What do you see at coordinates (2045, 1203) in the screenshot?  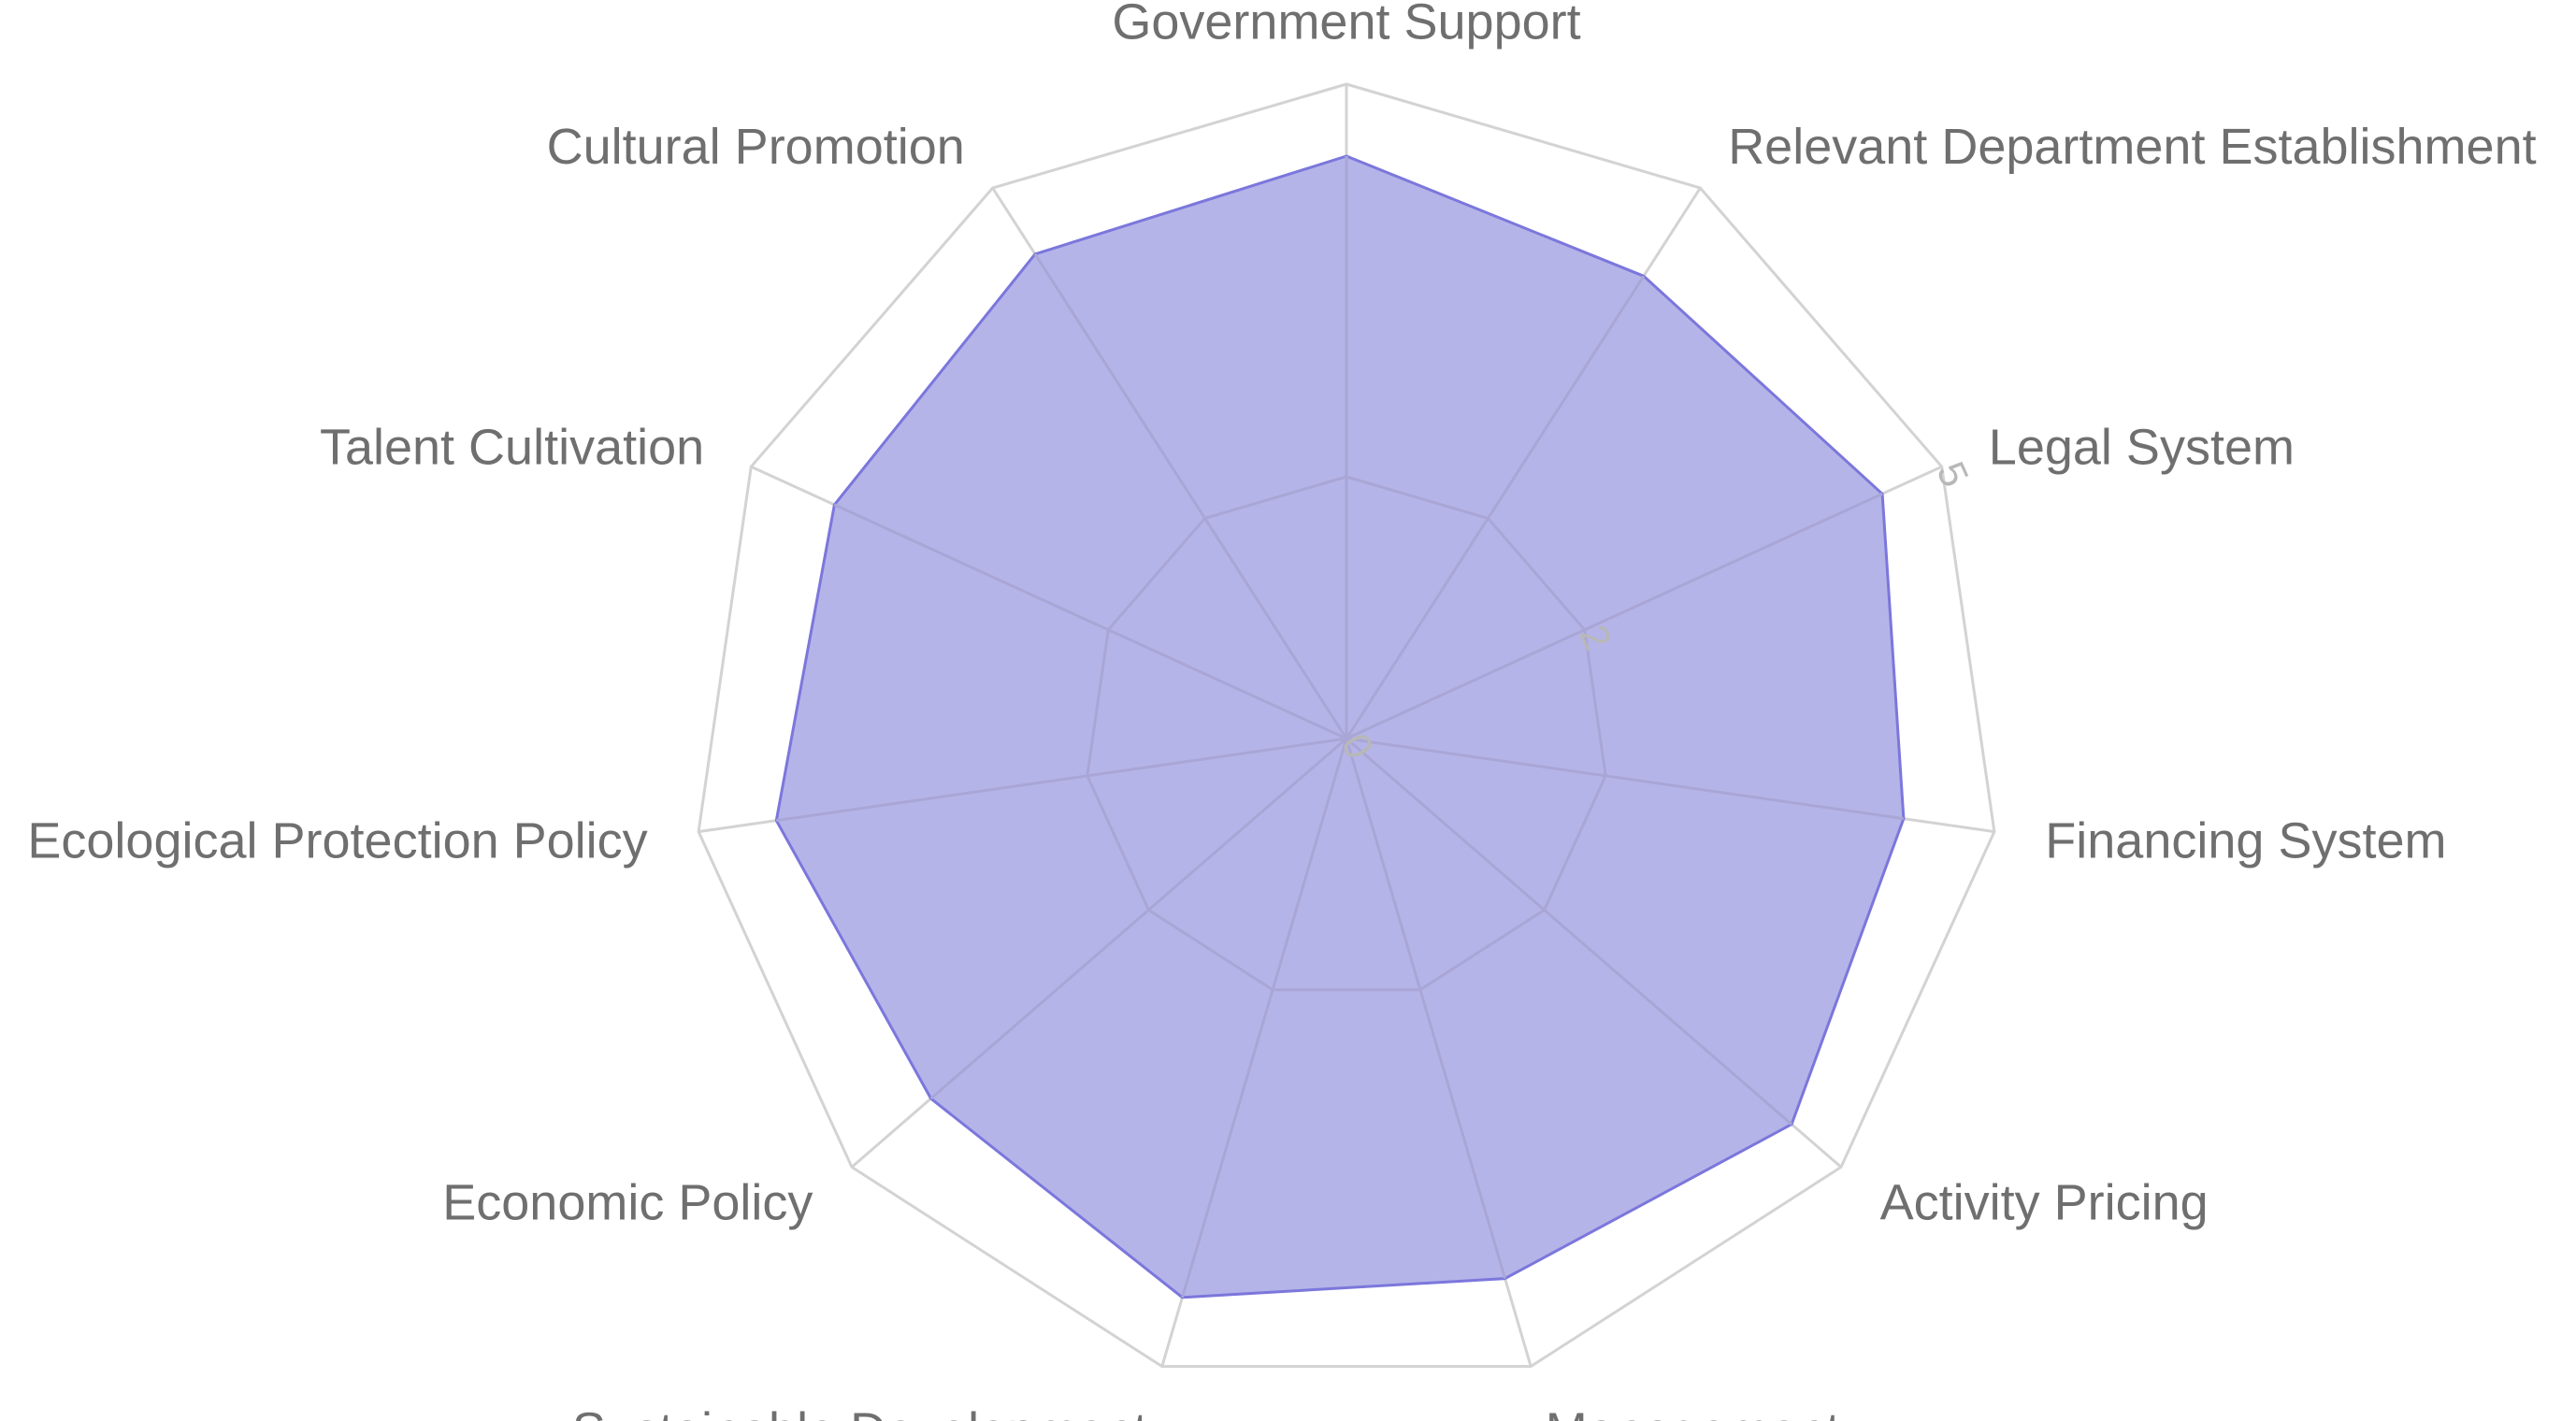 I see `category-label: Activity Pricing` at bounding box center [2045, 1203].